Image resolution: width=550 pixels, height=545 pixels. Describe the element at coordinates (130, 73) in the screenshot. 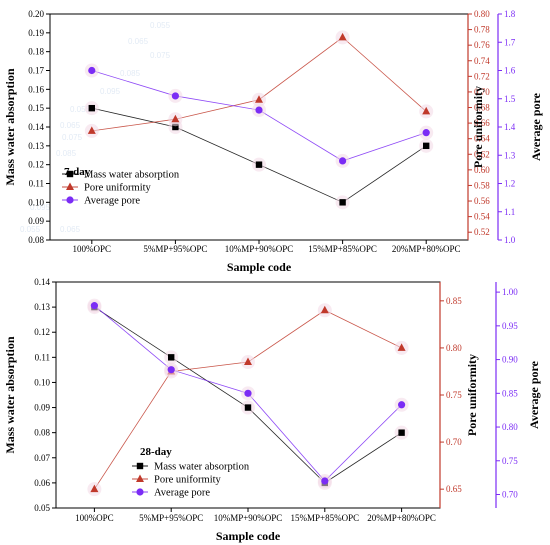

I see `watermark-number: 0.085` at that location.